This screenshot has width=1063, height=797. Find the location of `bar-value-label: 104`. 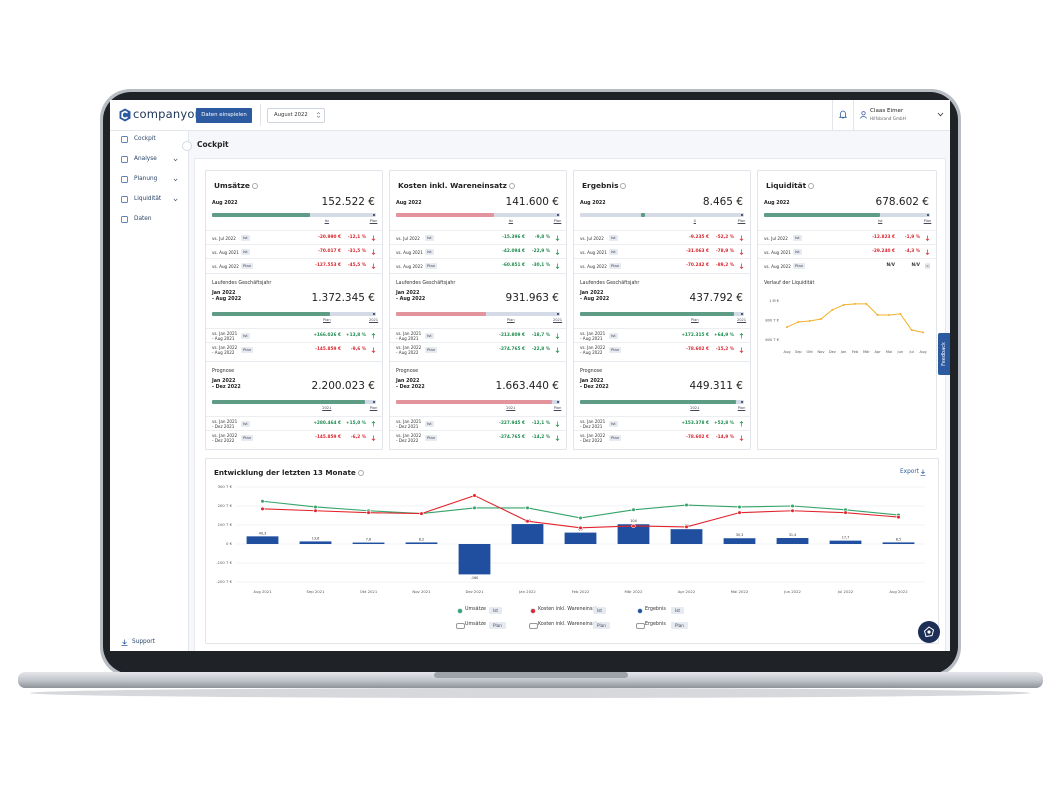

bar-value-label: 104 is located at coordinates (633, 521).